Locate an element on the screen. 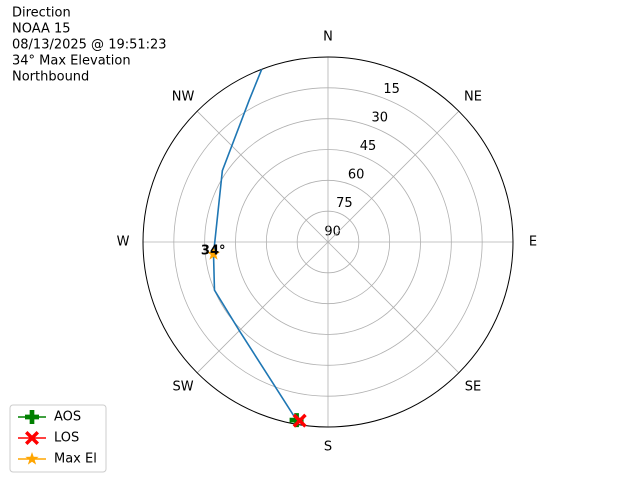 The width and height of the screenshot is (640, 484). theta-tick-label: NE is located at coordinates (473, 97).